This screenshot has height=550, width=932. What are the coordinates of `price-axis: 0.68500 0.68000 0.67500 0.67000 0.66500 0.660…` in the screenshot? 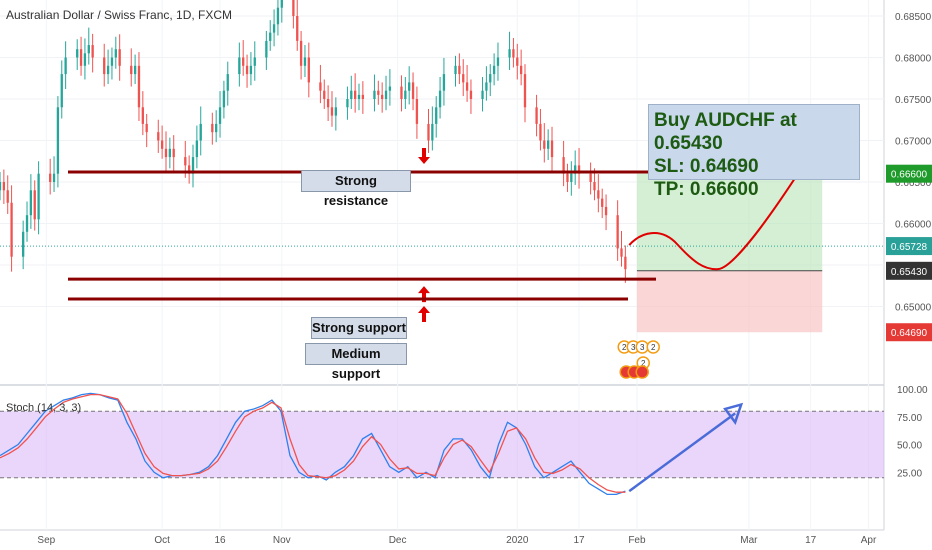 It's located at (909, 245).